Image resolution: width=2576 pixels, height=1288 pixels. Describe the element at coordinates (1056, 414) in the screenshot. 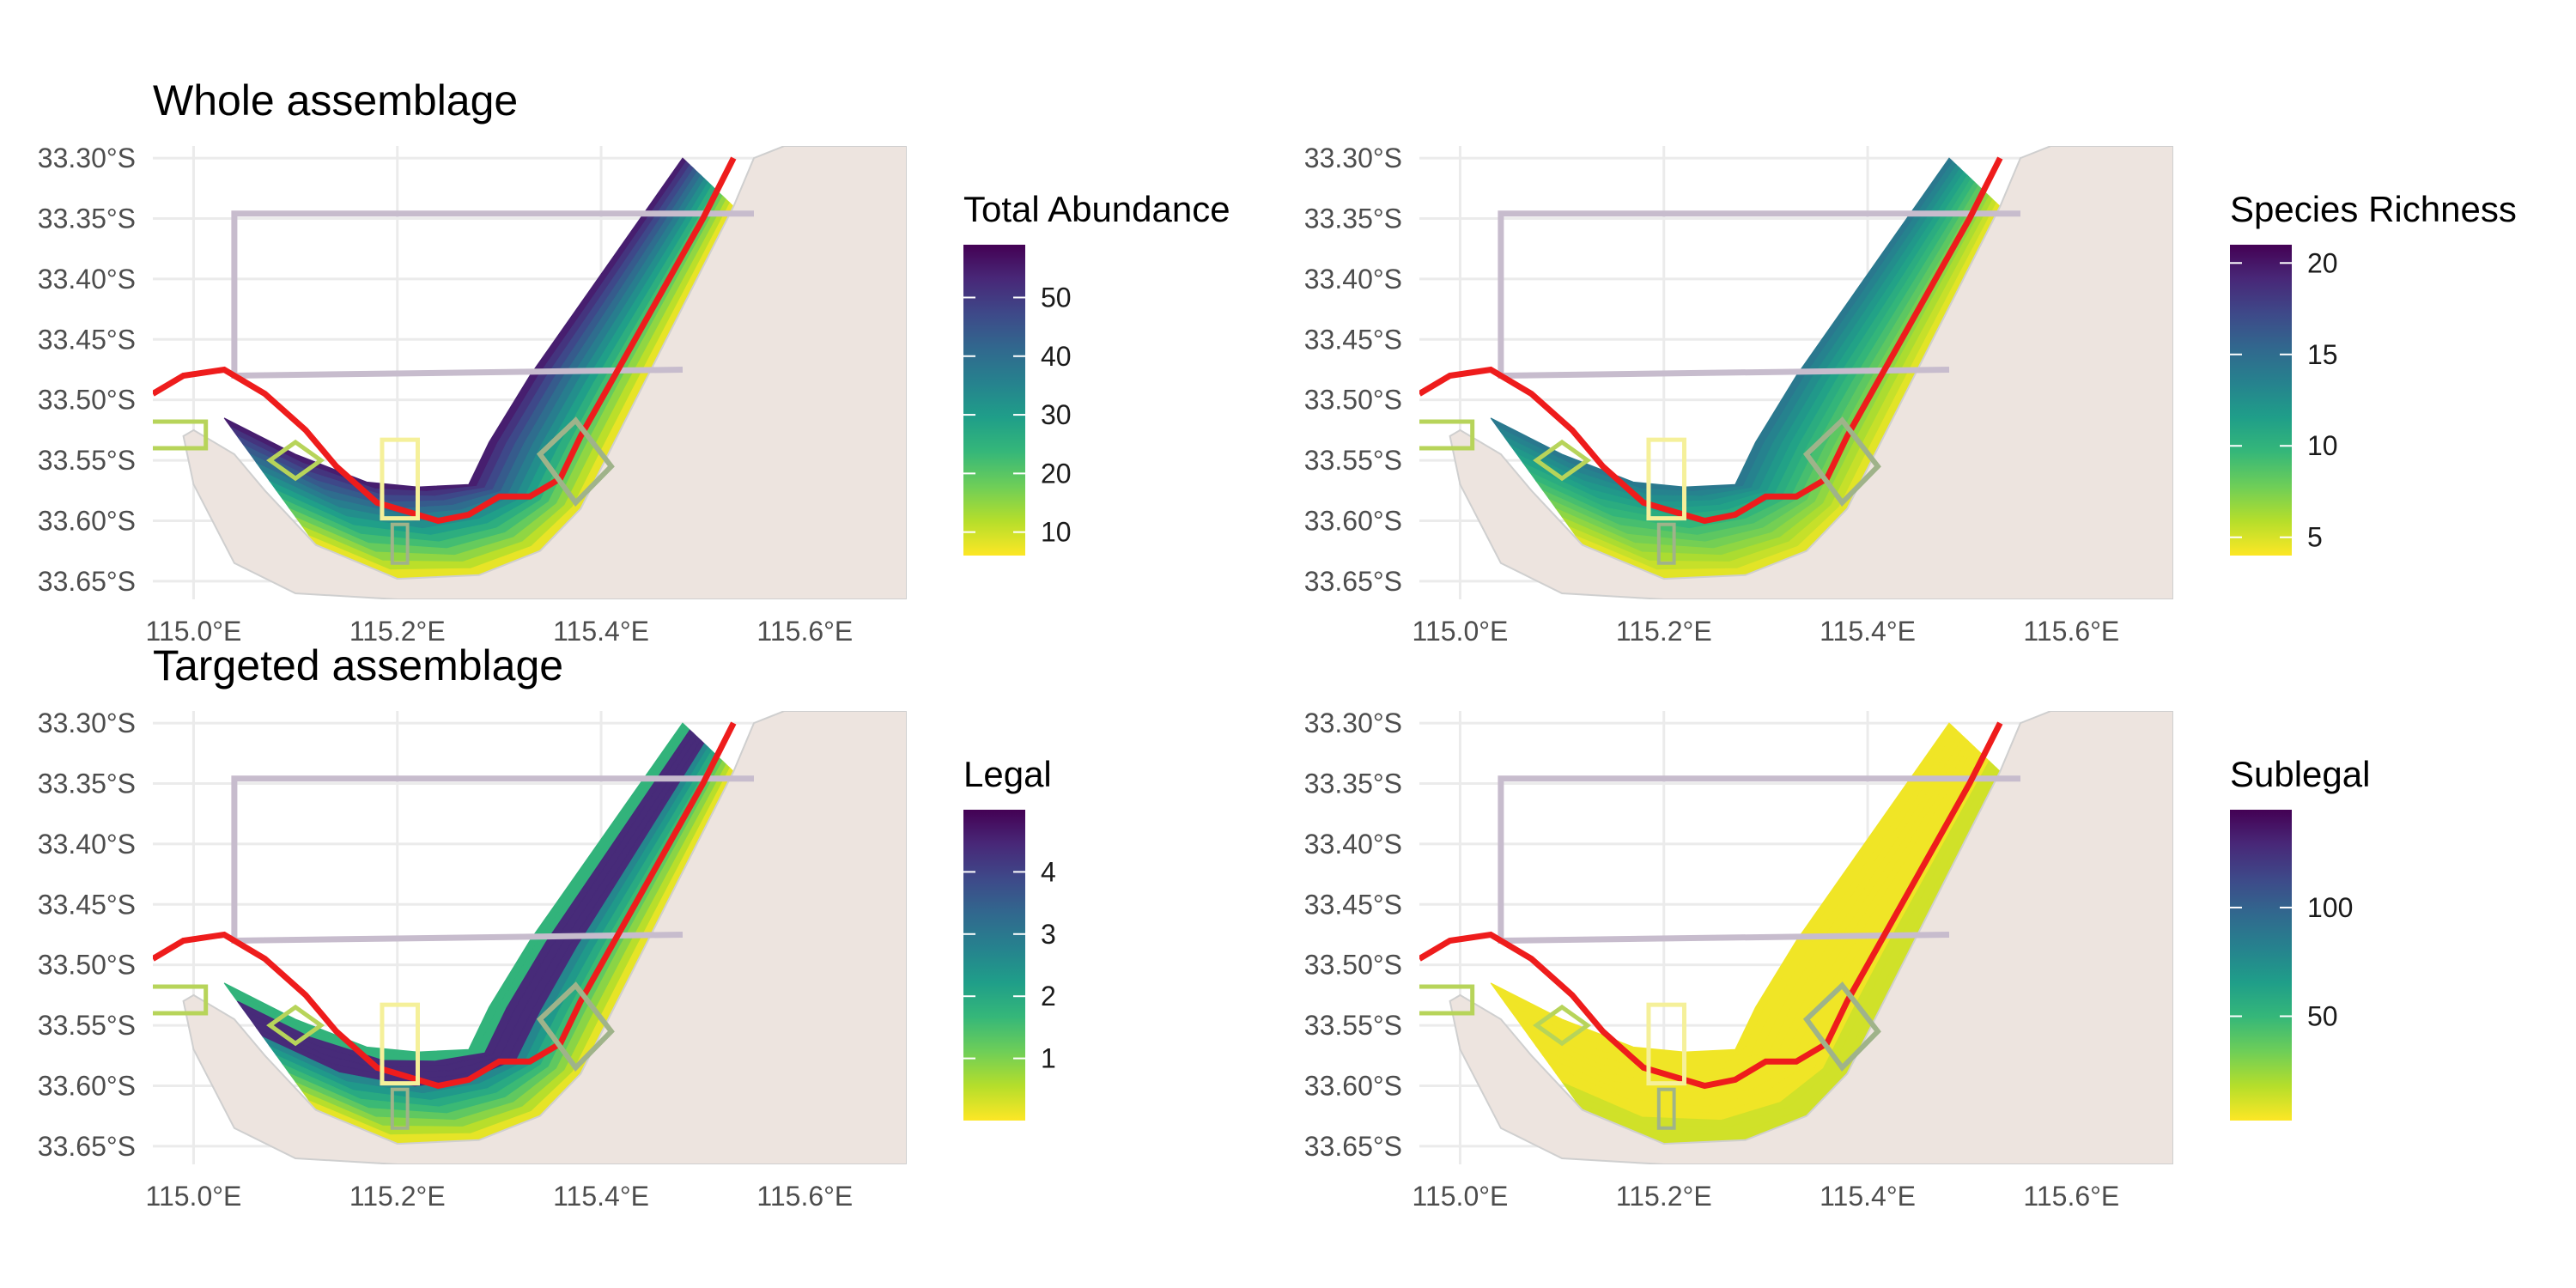

I see `legend-tick-label: 30` at that location.